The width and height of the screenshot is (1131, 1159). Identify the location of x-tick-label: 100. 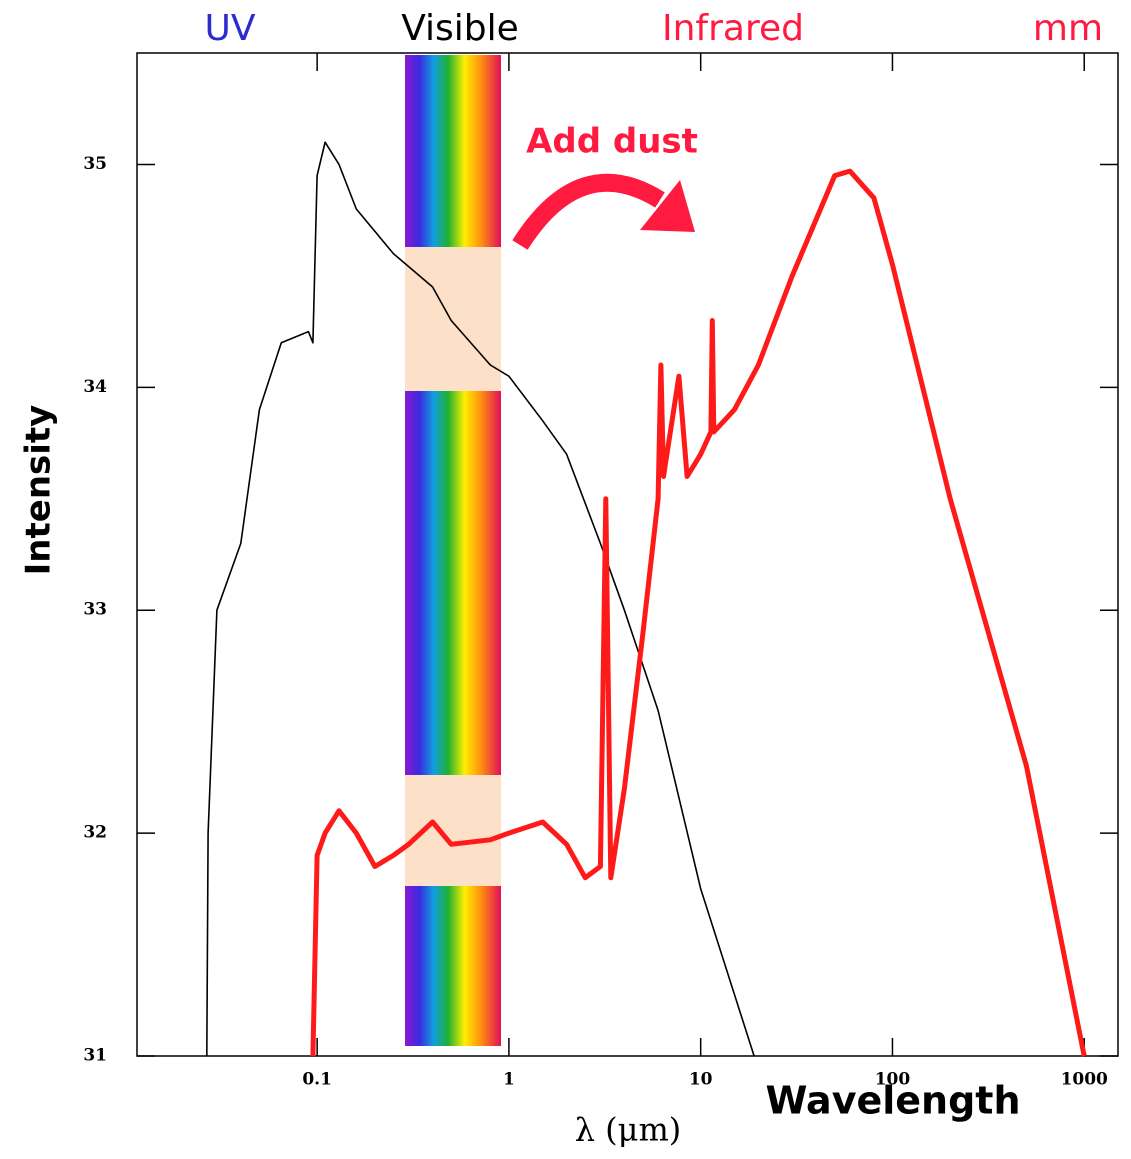
(893, 1080).